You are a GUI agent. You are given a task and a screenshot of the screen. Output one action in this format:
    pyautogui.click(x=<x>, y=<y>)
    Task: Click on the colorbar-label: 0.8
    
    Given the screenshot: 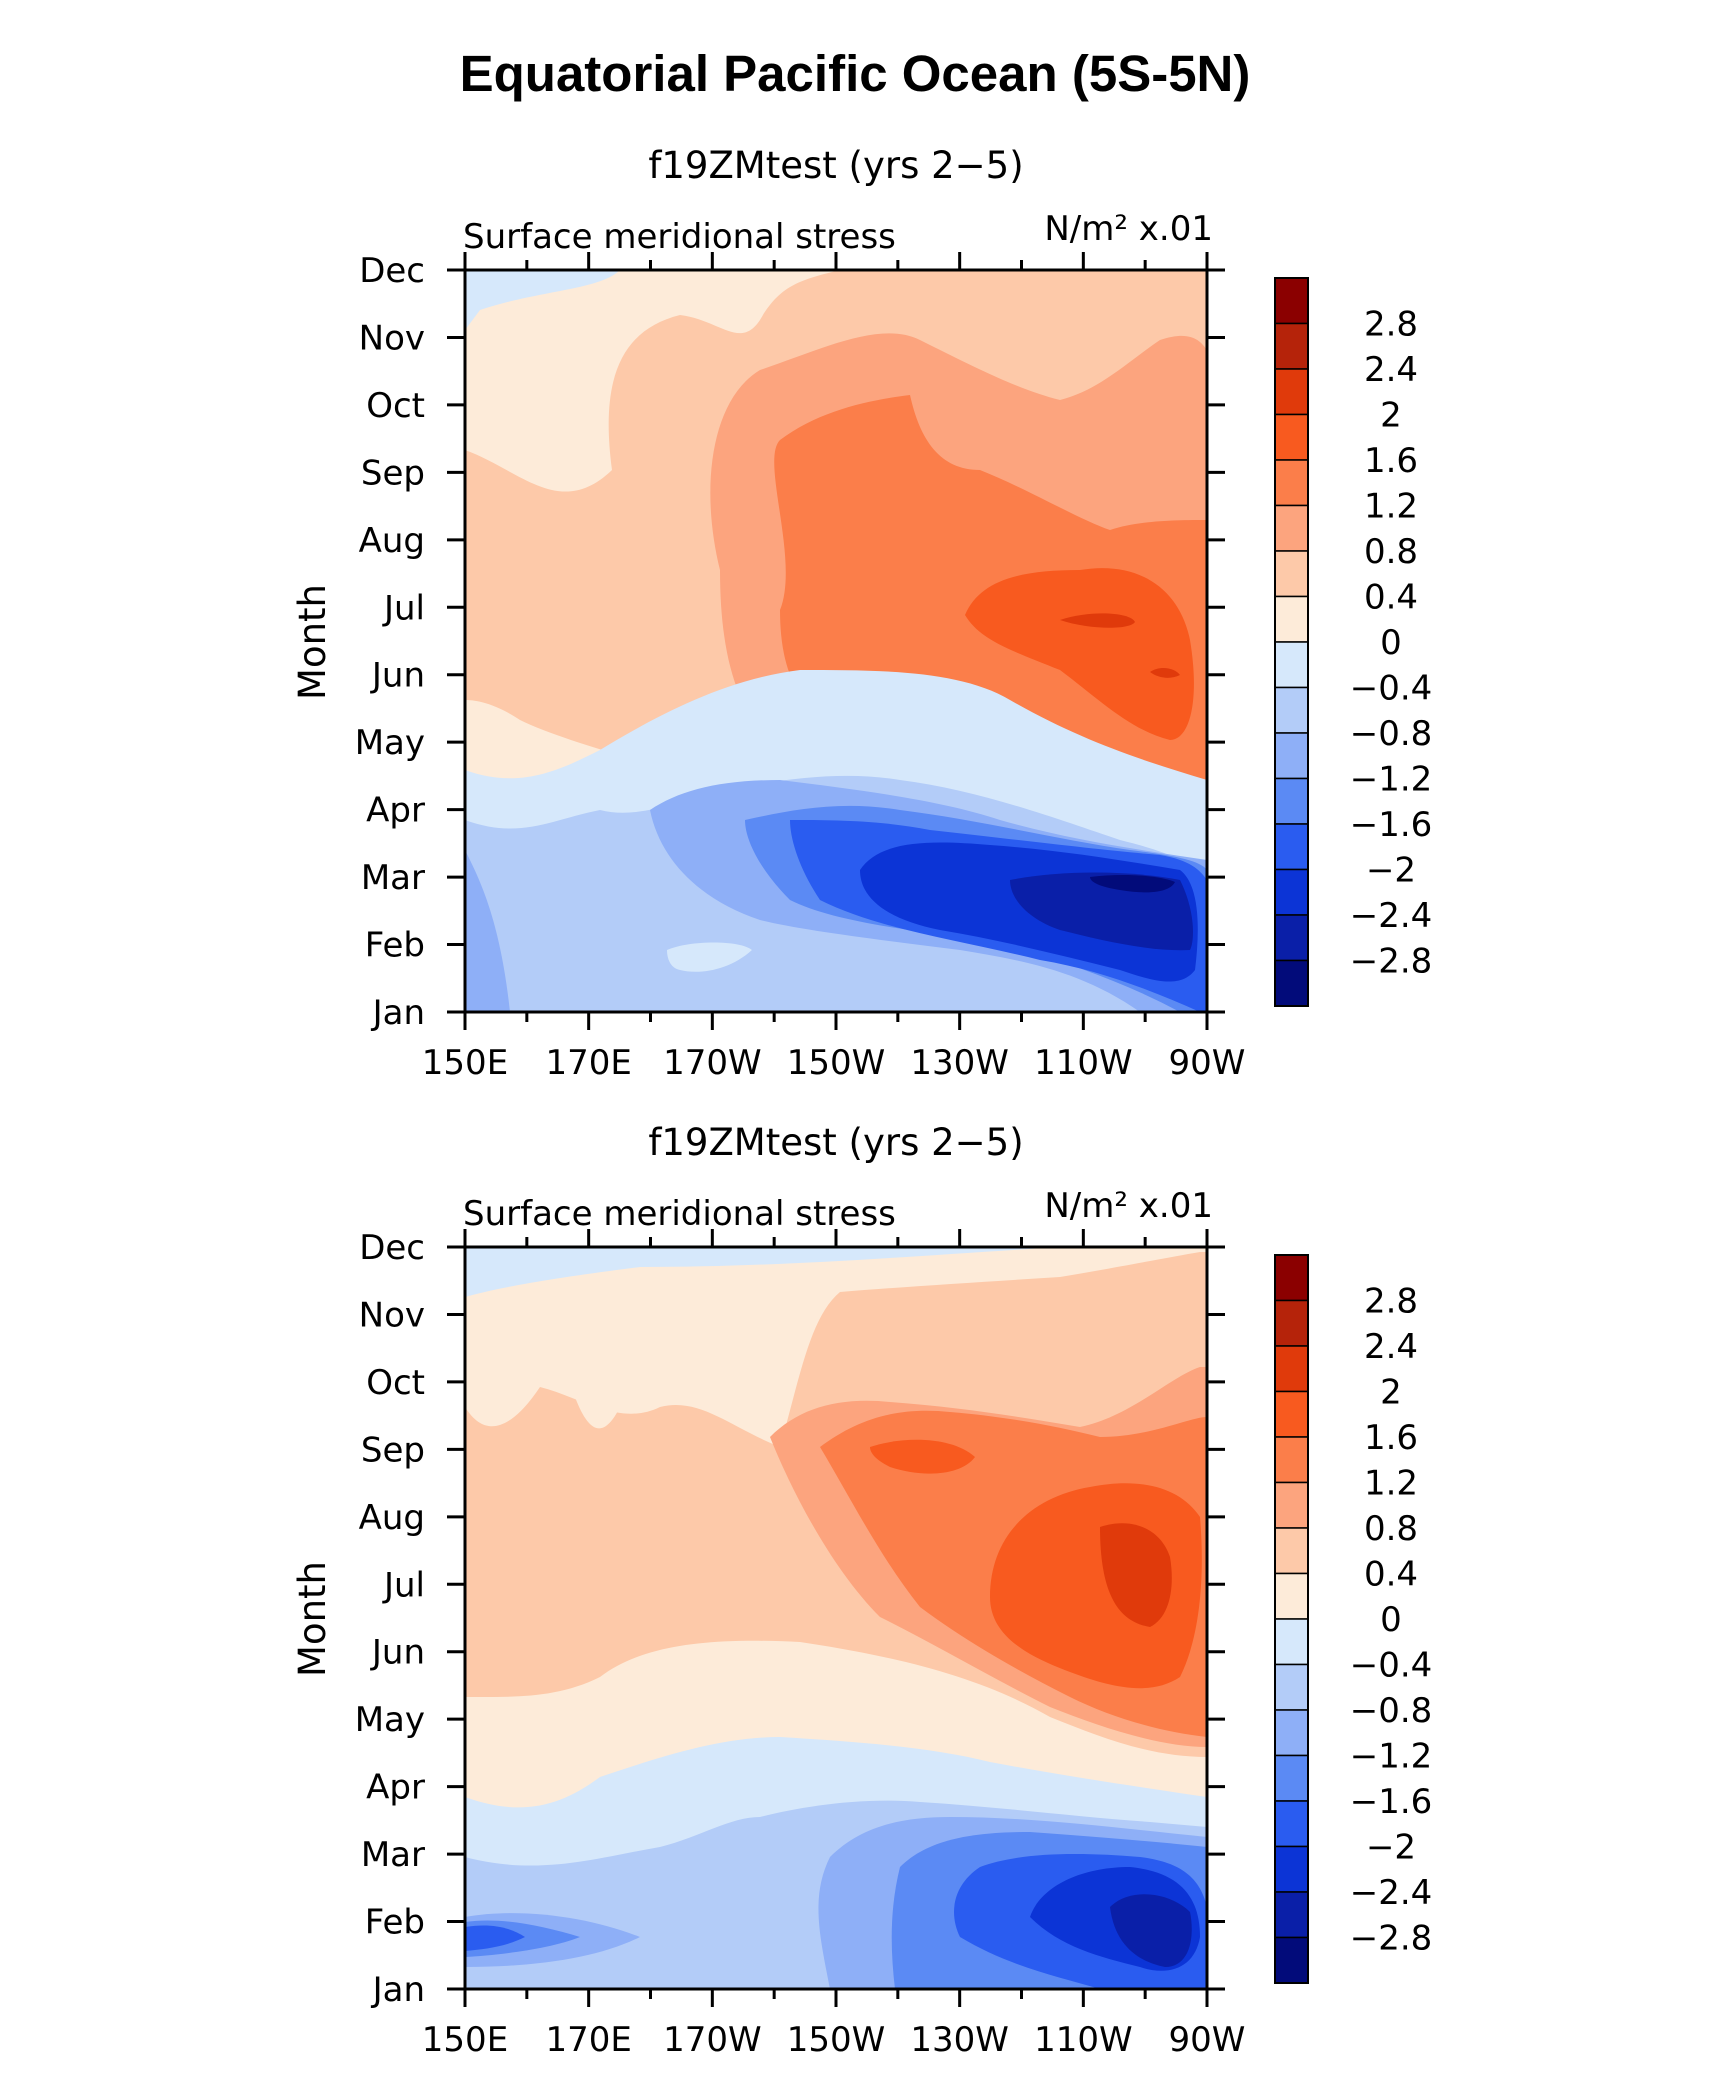 What is the action you would take?
    pyautogui.click(x=1391, y=552)
    